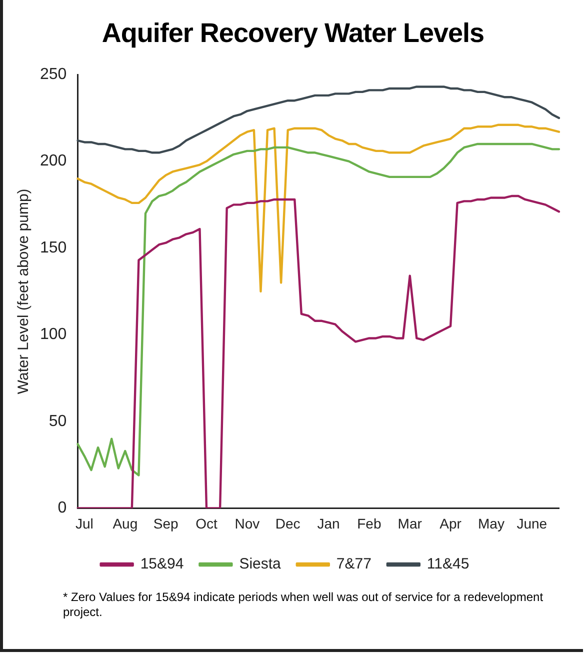  What do you see at coordinates (207, 523) in the screenshot?
I see `x-tick-label: Oct` at bounding box center [207, 523].